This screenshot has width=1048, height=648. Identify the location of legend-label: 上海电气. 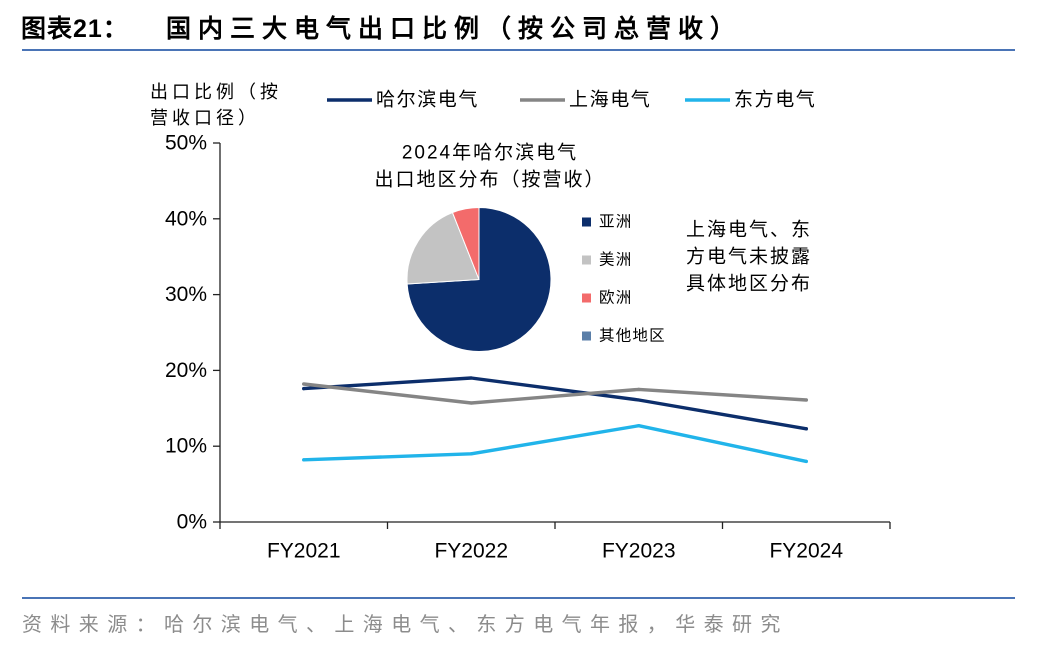
(610, 100).